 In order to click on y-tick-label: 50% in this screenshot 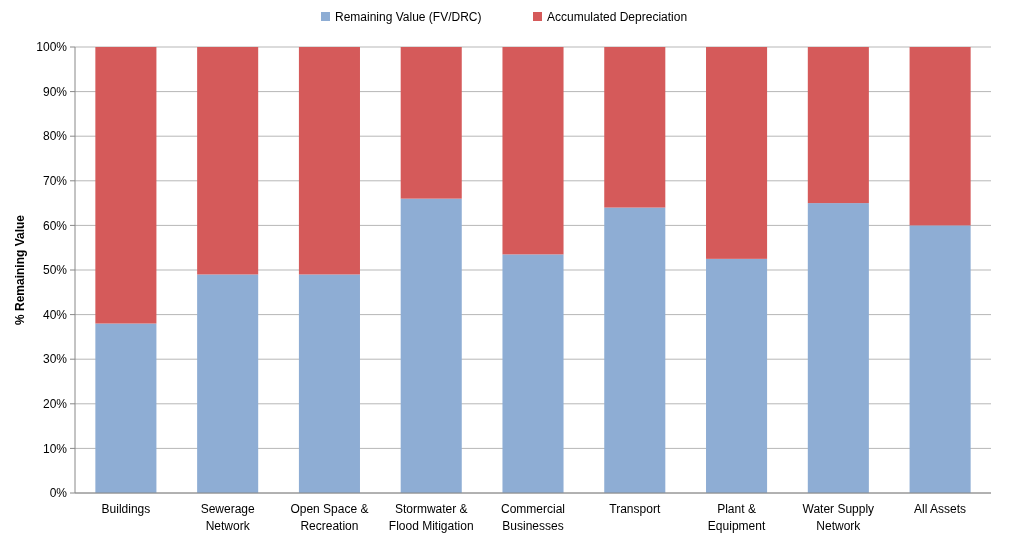, I will do `click(55, 270)`.